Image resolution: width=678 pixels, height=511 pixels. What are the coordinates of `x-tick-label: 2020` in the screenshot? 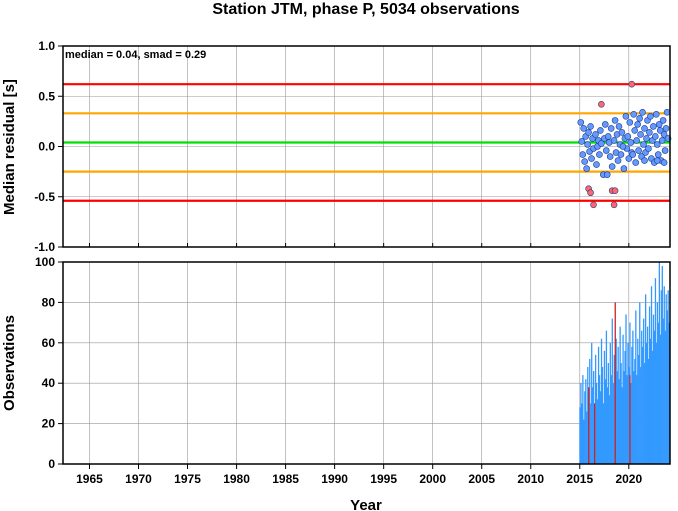 It's located at (628, 479).